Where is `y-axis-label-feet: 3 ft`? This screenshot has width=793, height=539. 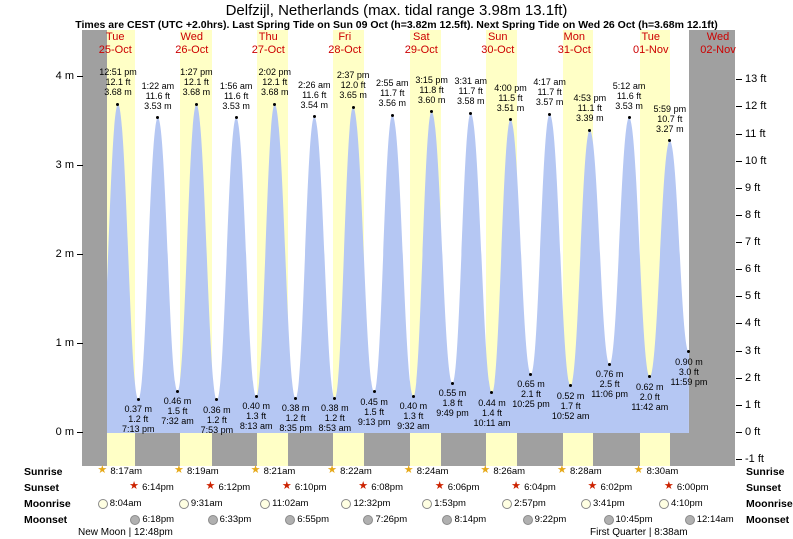 y-axis-label-feet: 3 ft is located at coordinates (753, 350).